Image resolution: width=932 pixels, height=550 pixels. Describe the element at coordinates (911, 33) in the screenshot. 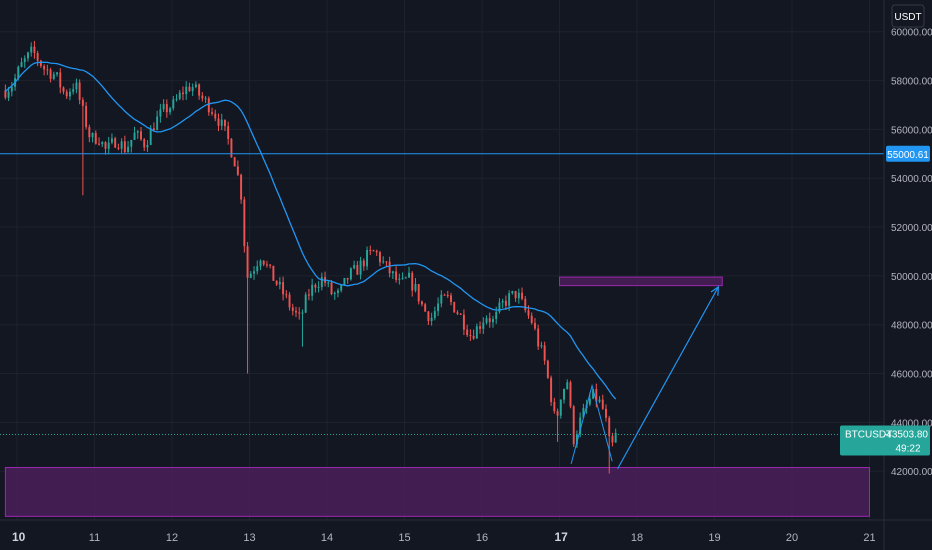

I see `price-tick-label: 60000.00` at that location.